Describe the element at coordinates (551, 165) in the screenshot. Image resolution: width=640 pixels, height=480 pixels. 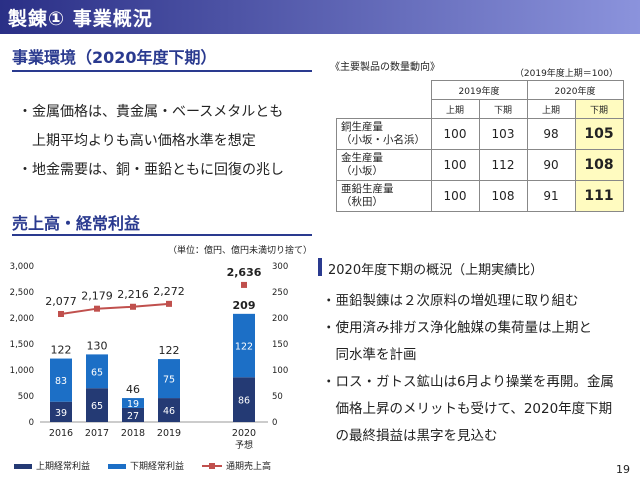
I see `table-cell: 90` at that location.